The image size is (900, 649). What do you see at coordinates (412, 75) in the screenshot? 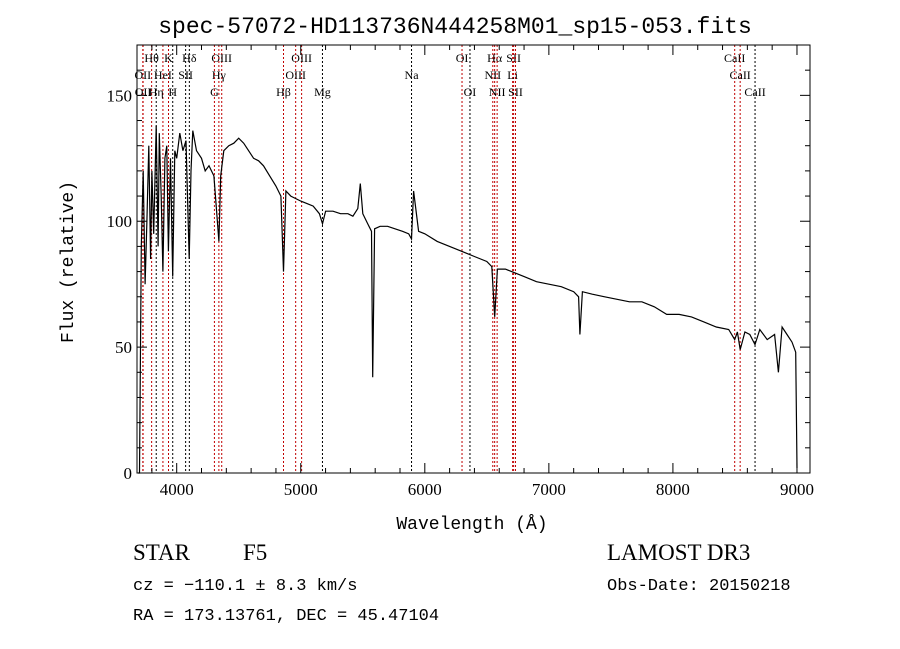
I see `line-label: Na` at bounding box center [412, 75].